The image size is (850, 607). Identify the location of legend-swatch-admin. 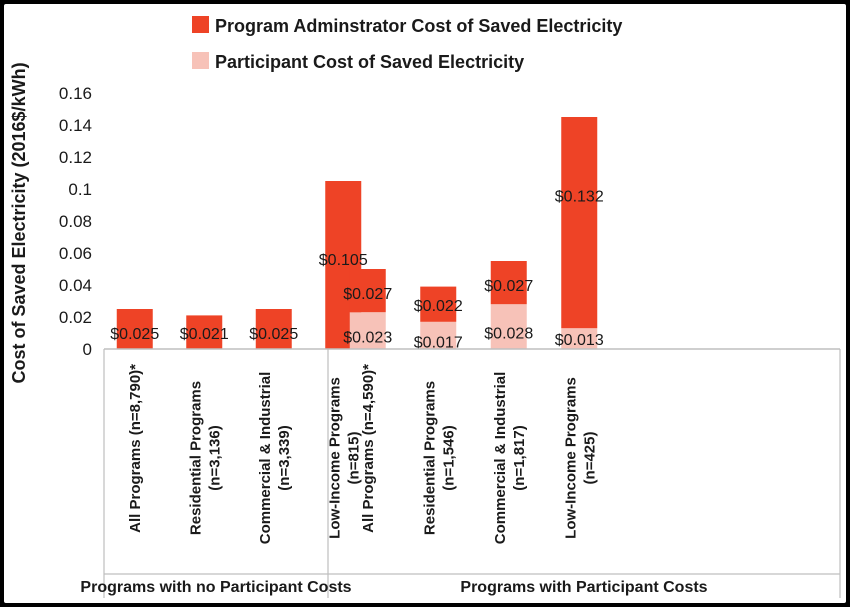
(200, 24).